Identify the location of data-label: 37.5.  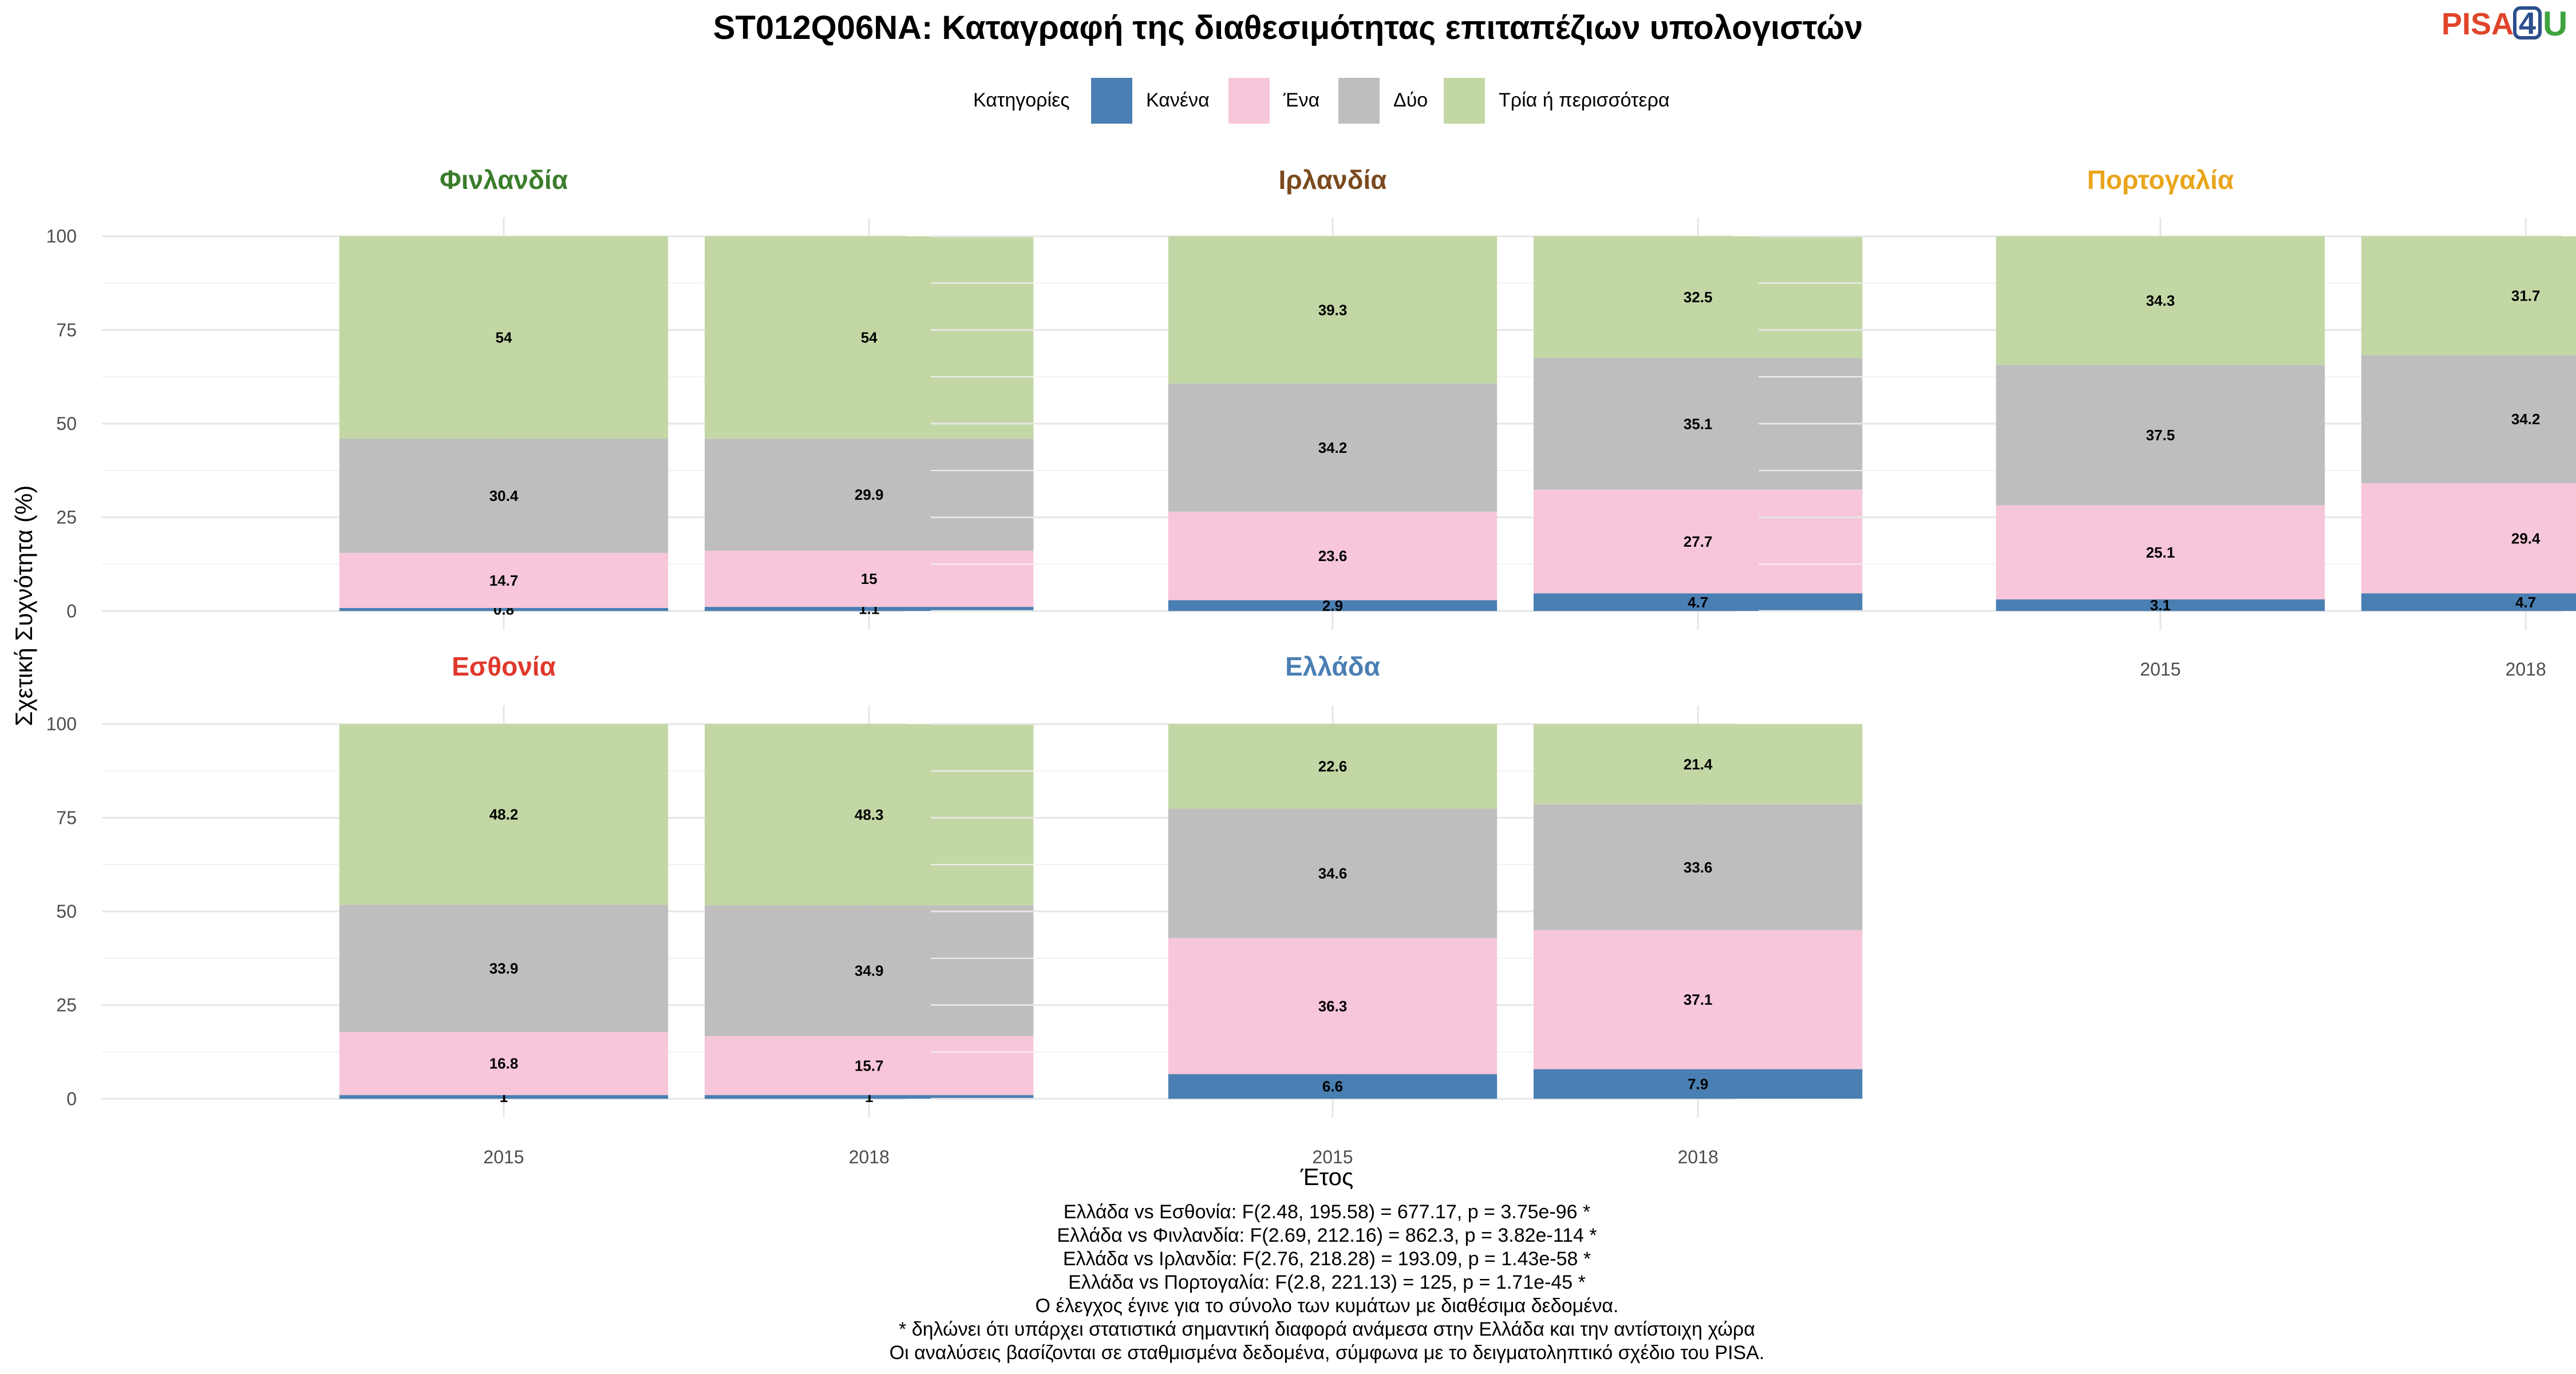
(2160, 436).